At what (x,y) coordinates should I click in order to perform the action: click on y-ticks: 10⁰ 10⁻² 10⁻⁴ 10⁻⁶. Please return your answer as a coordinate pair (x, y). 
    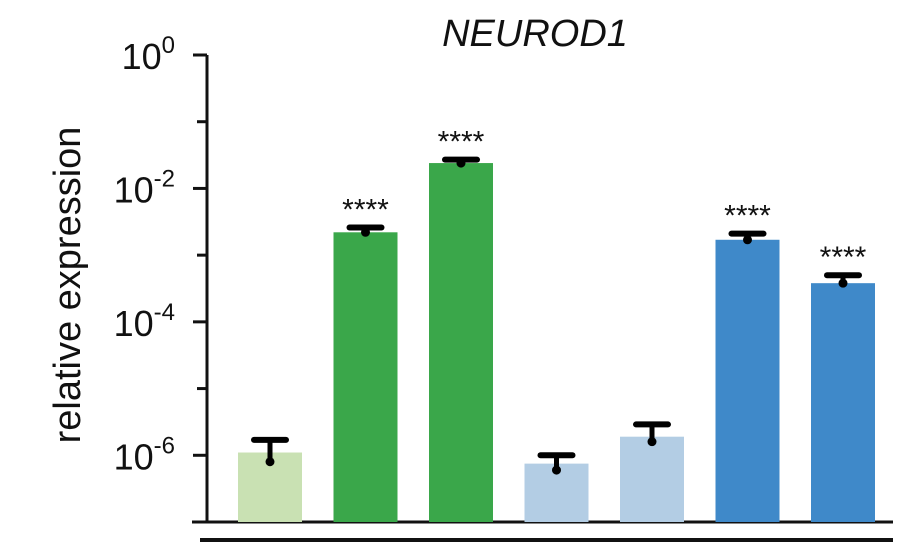
    Looking at the image, I should click on (160, 254).